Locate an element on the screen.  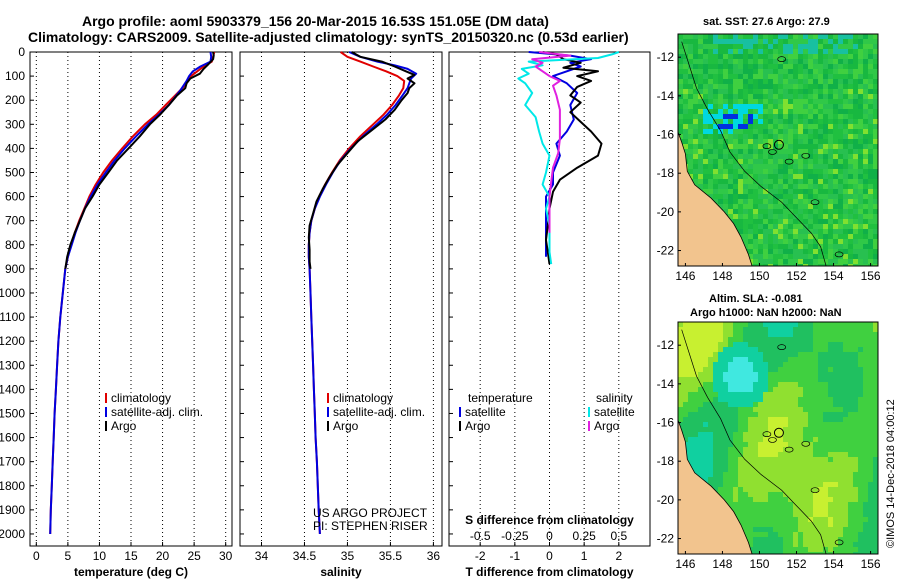
map-sla-y-tick-label: -18 is located at coordinates (666, 461).